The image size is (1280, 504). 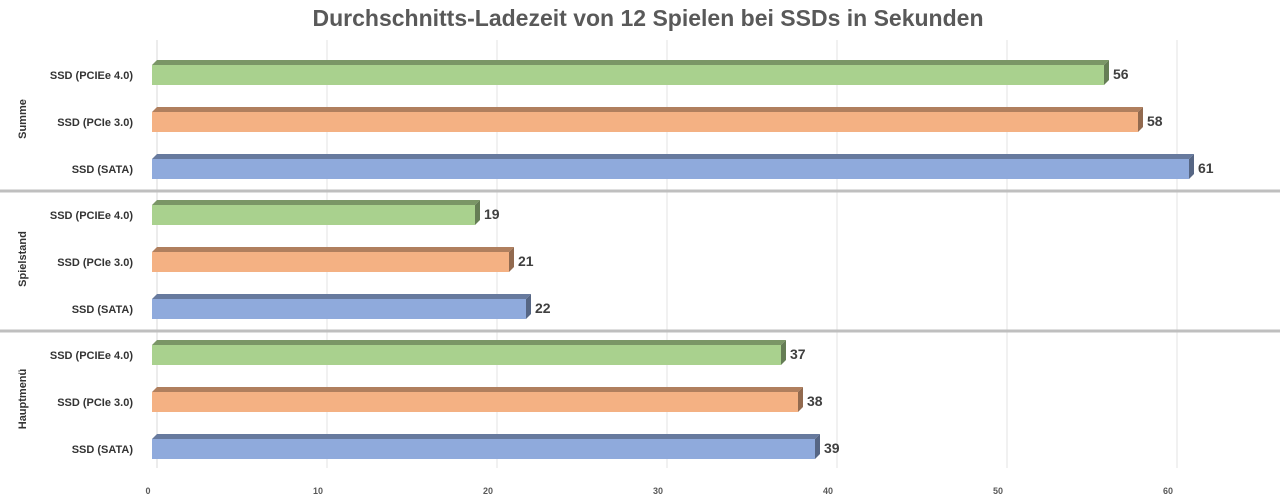 I want to click on x-tick-label: 20, so click(x=488, y=491).